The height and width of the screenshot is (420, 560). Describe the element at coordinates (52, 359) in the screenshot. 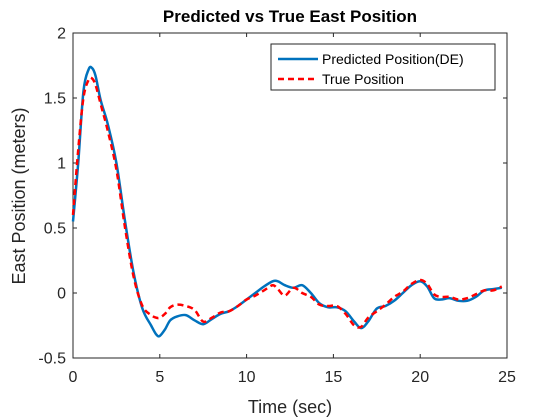

I see `y-tick-label: -0.5` at that location.